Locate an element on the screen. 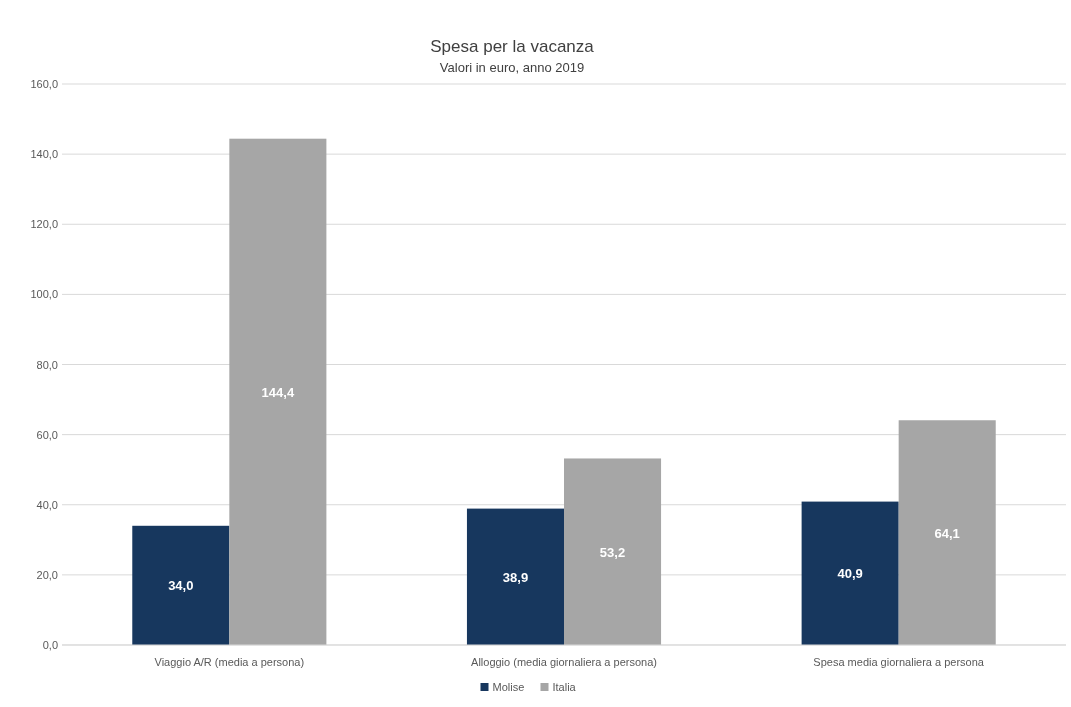 The height and width of the screenshot is (707, 1071). x-tick-label: Alloggio (media giornaliera a persona) is located at coordinates (564, 662).